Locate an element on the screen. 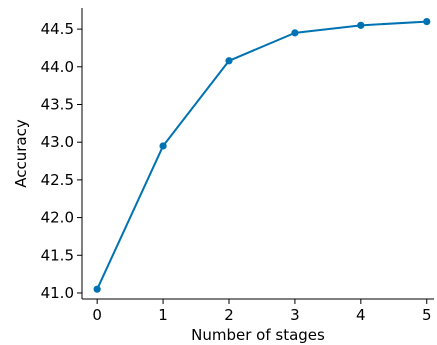 The width and height of the screenshot is (437, 345). x-tick-label: 2 is located at coordinates (229, 315).